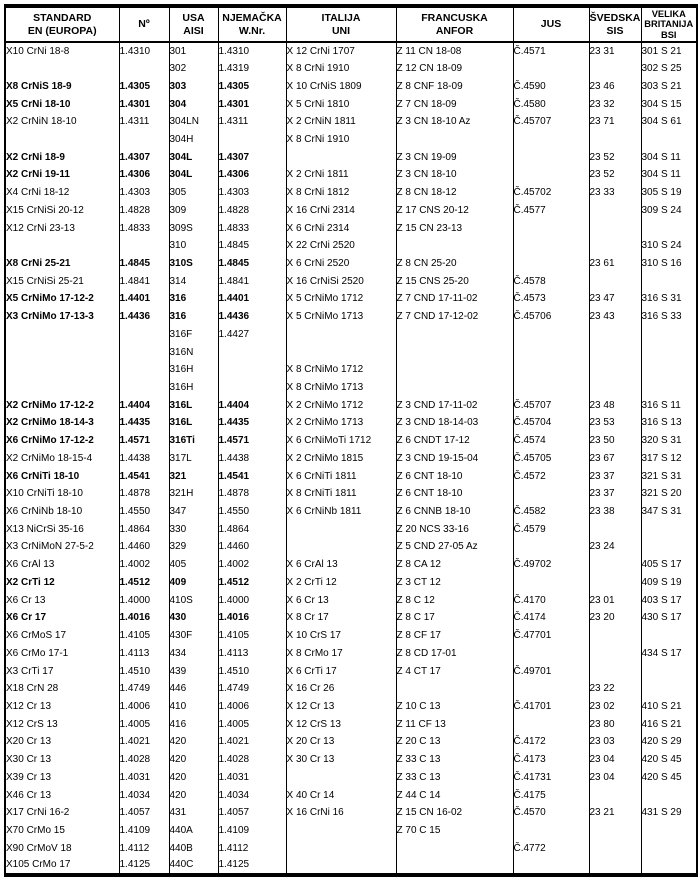 The image size is (700, 885). Describe the element at coordinates (669, 86) in the screenshot. I see `cell: 303 S 21` at that location.